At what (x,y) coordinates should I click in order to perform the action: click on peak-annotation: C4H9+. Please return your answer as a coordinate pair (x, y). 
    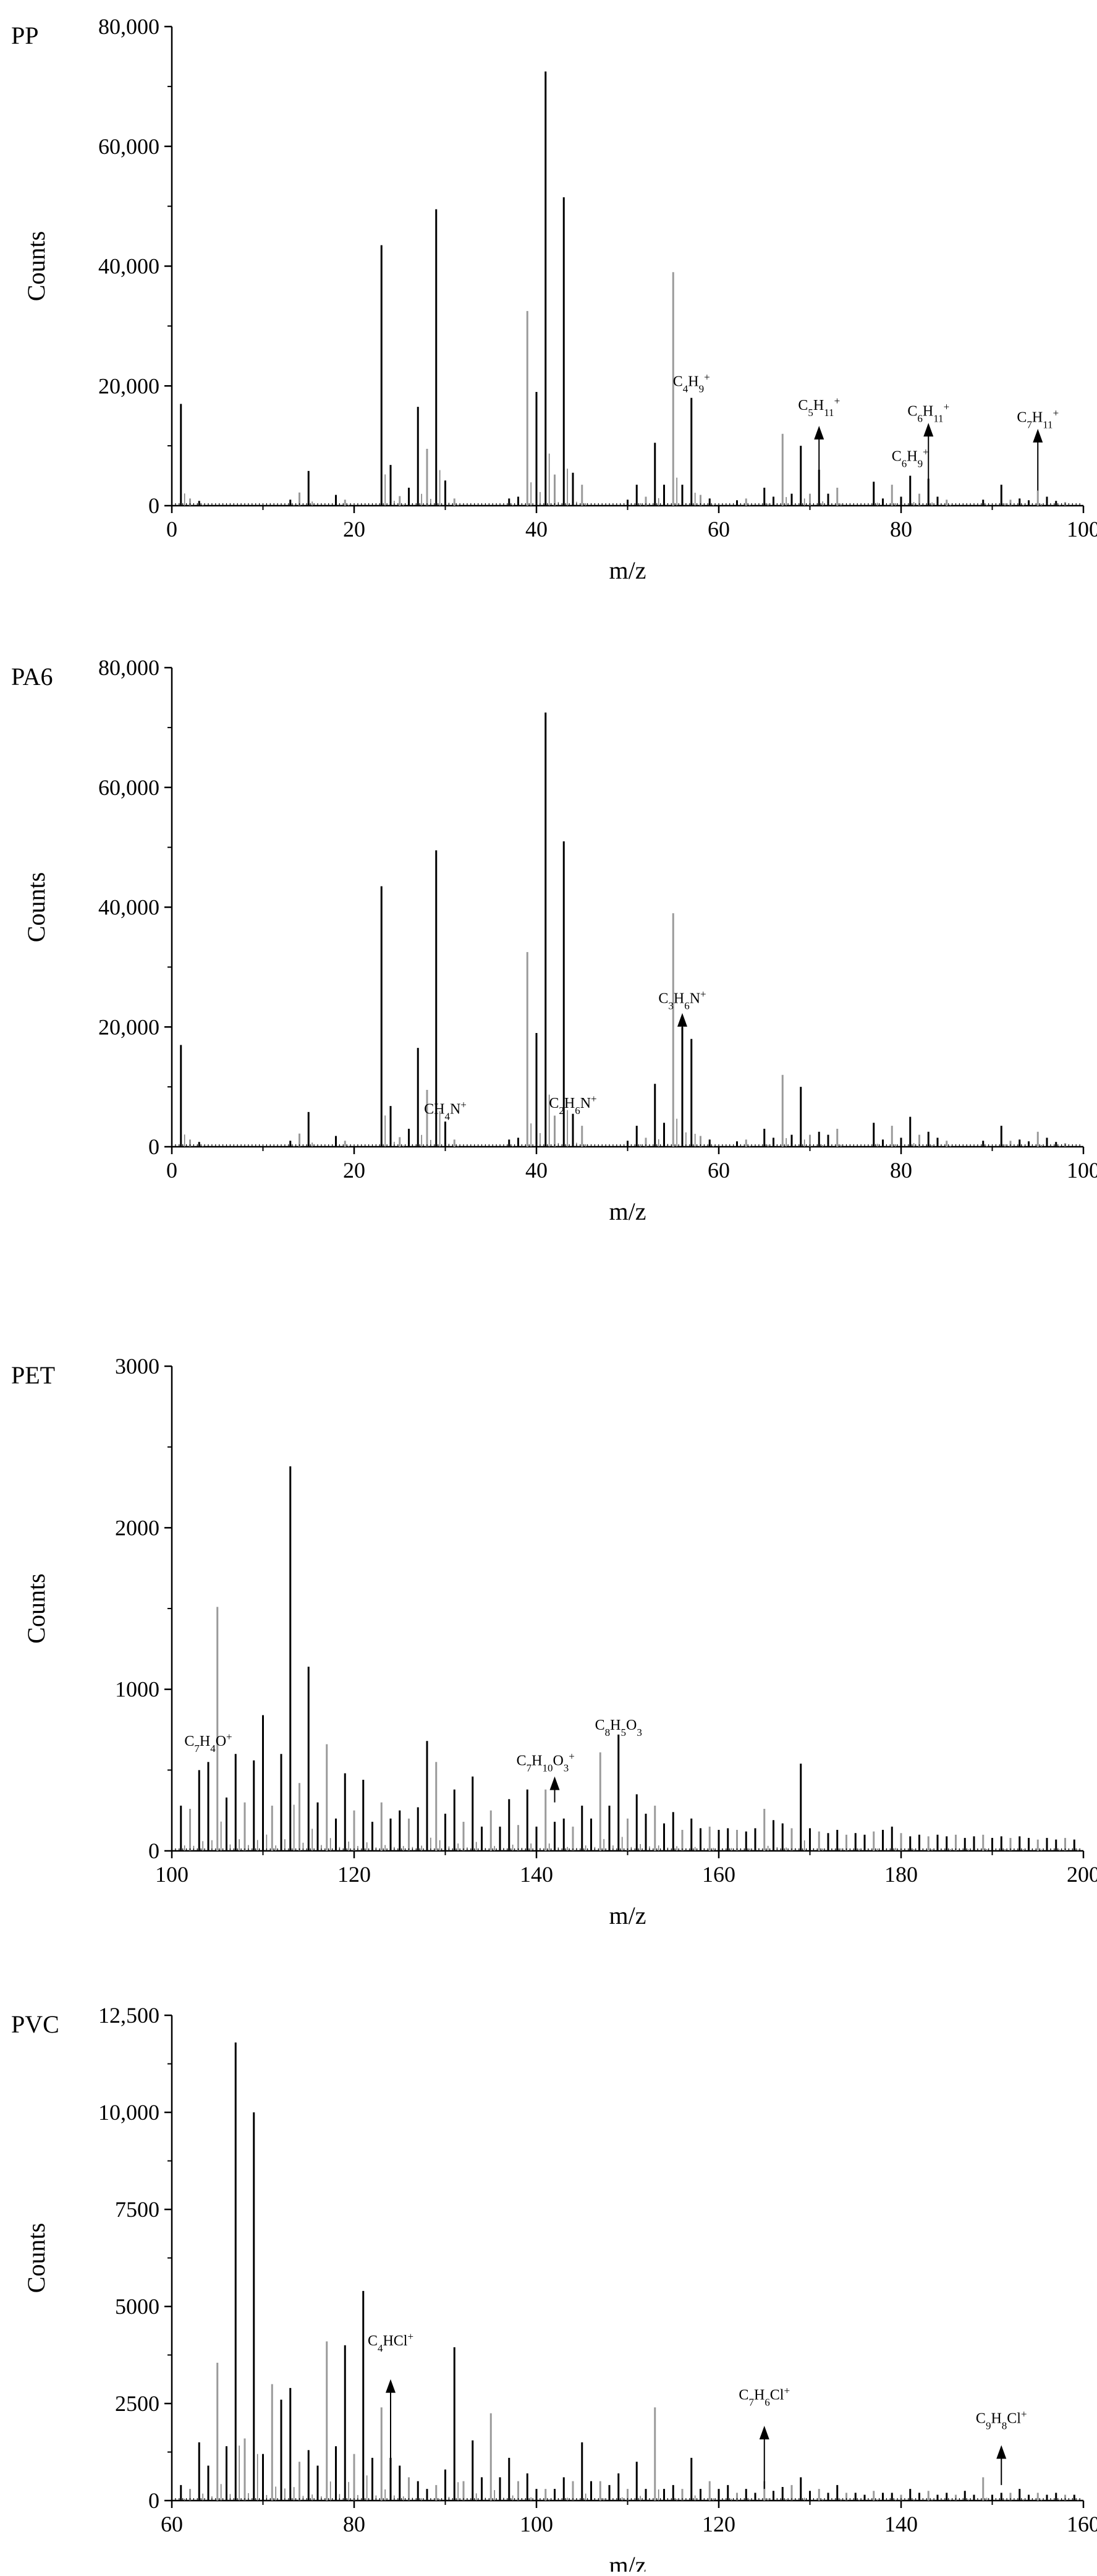
    Looking at the image, I should click on (691, 382).